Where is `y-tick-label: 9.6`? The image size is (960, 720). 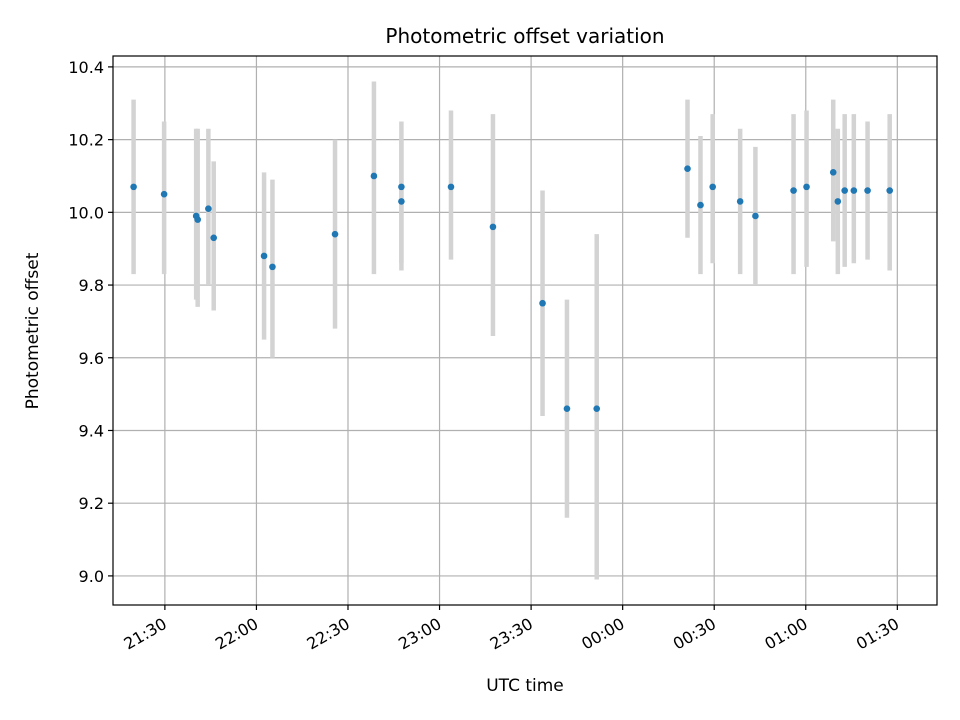 y-tick-label: 9.6 is located at coordinates (91, 358).